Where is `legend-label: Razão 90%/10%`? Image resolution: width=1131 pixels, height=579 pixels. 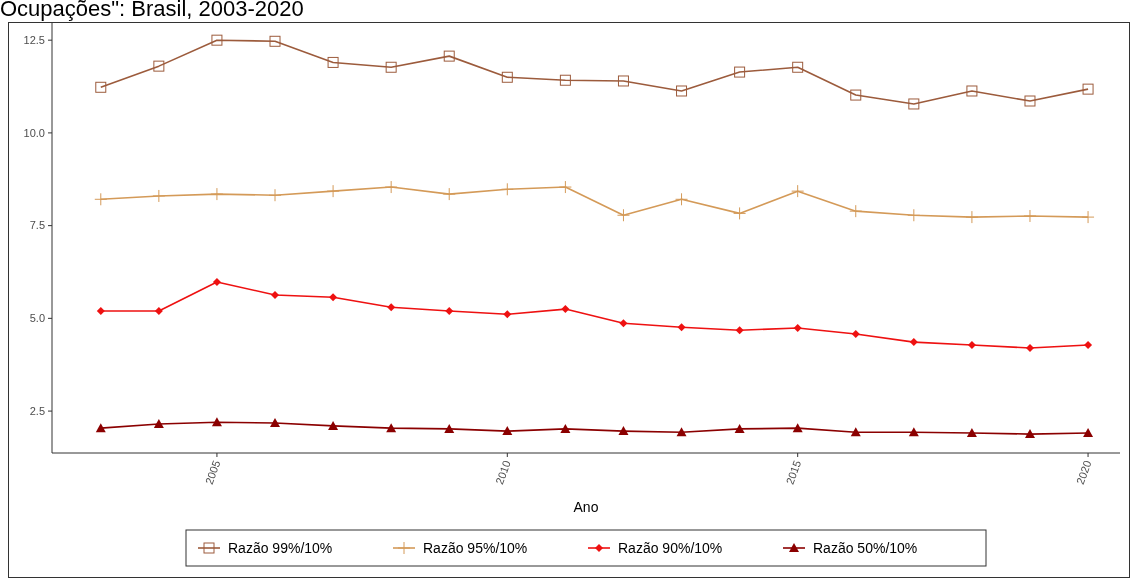 legend-label: Razão 90%/10% is located at coordinates (670, 547).